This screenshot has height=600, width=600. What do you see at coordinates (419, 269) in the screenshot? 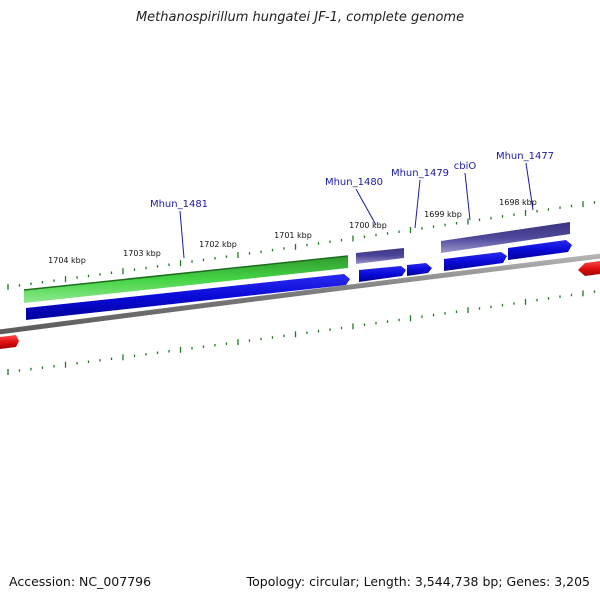
I see `gene-mhun-1479-blue-arrow` at bounding box center [419, 269].